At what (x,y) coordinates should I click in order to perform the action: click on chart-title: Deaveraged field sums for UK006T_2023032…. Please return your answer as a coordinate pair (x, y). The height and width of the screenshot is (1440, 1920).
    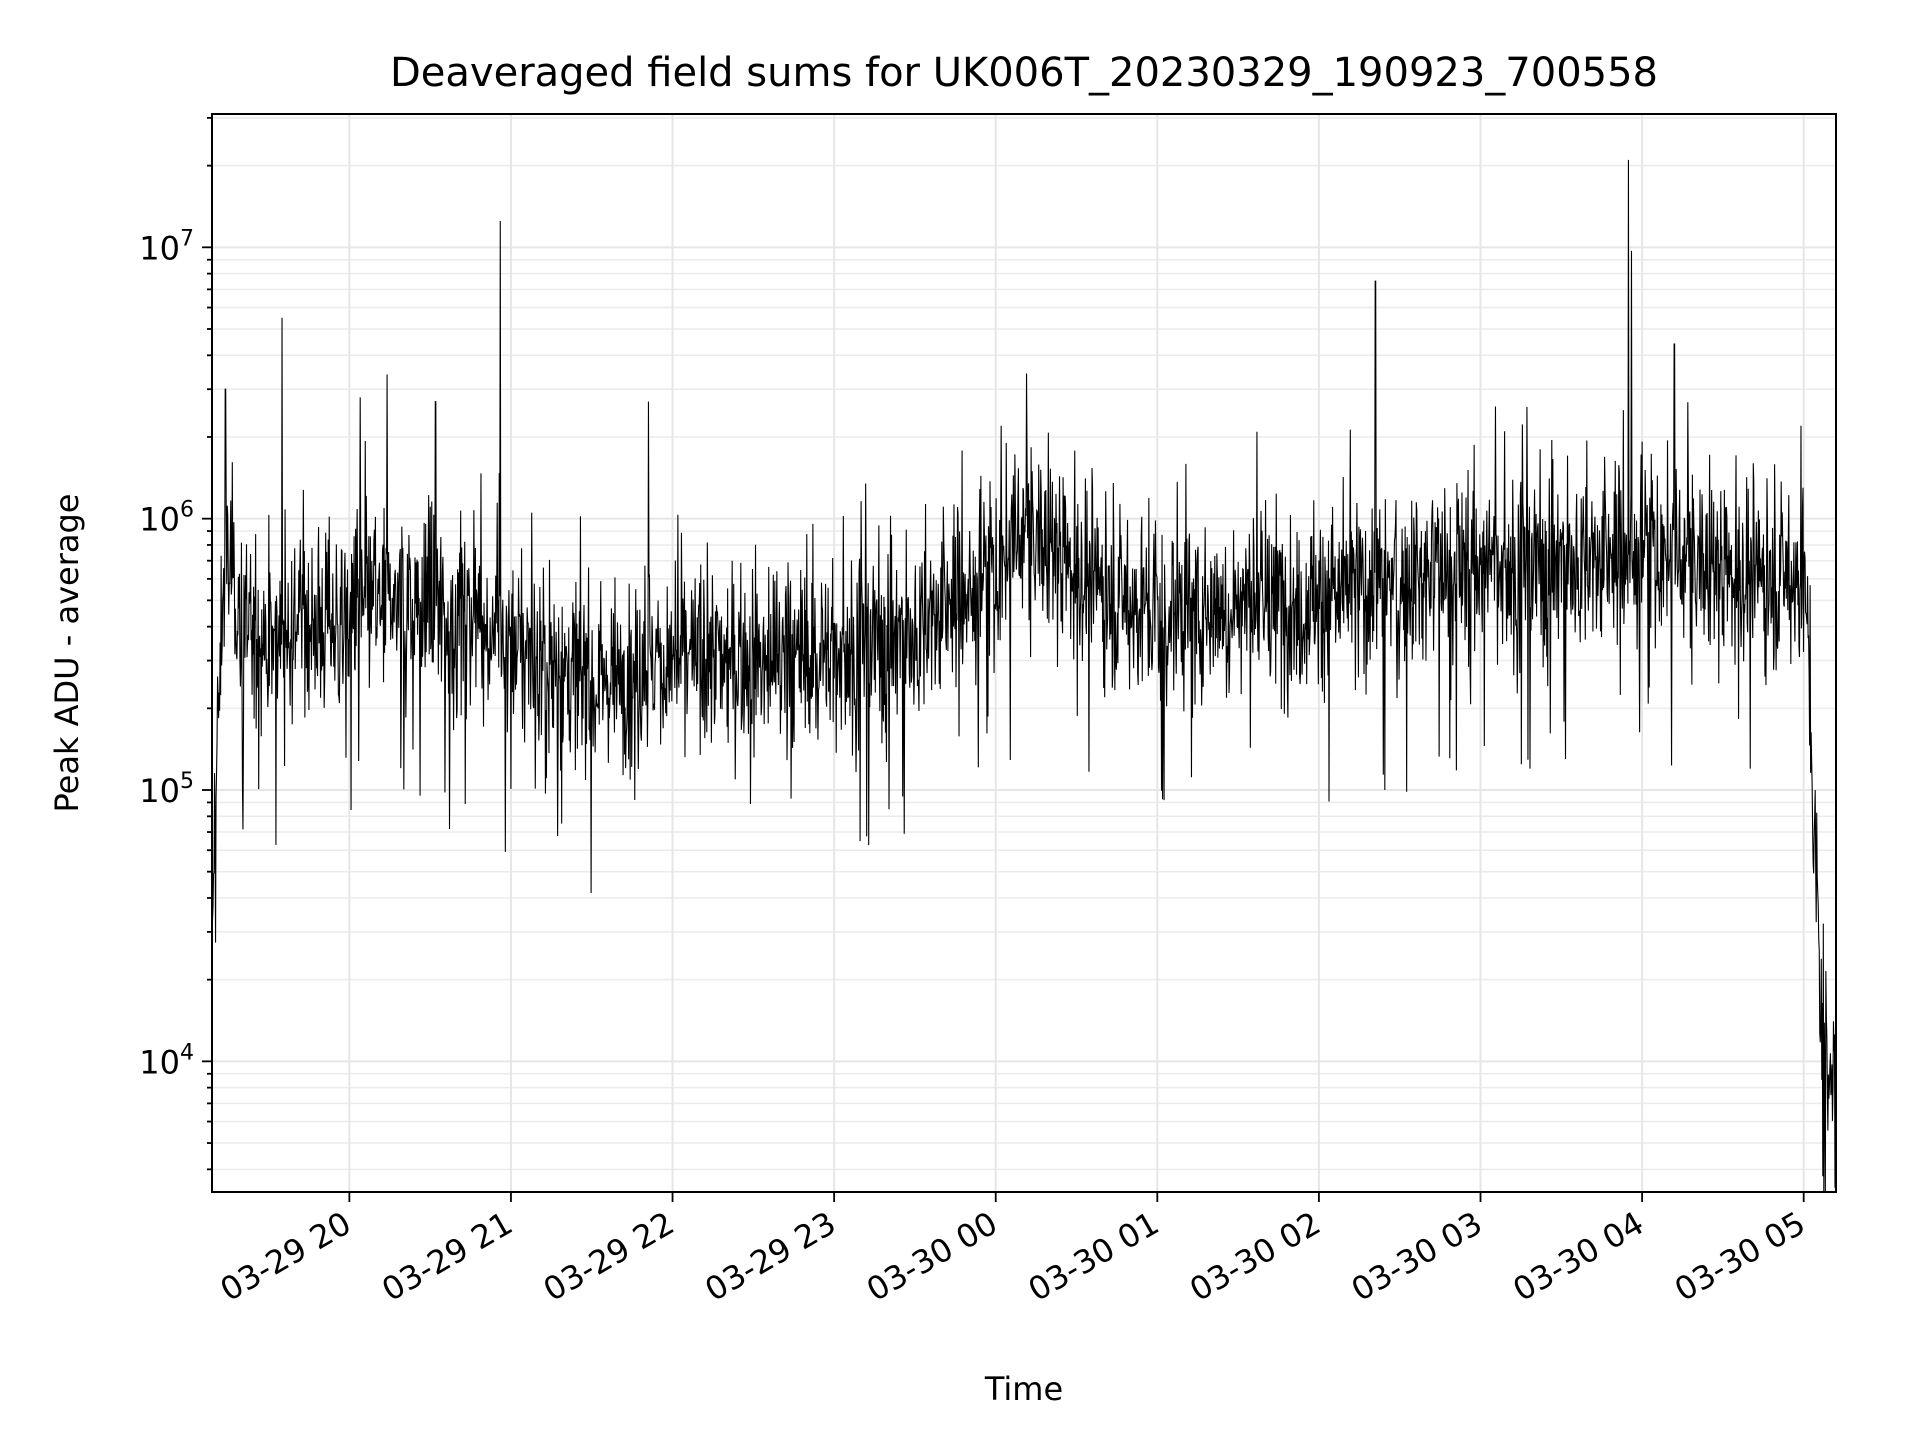
    Looking at the image, I should click on (1024, 73).